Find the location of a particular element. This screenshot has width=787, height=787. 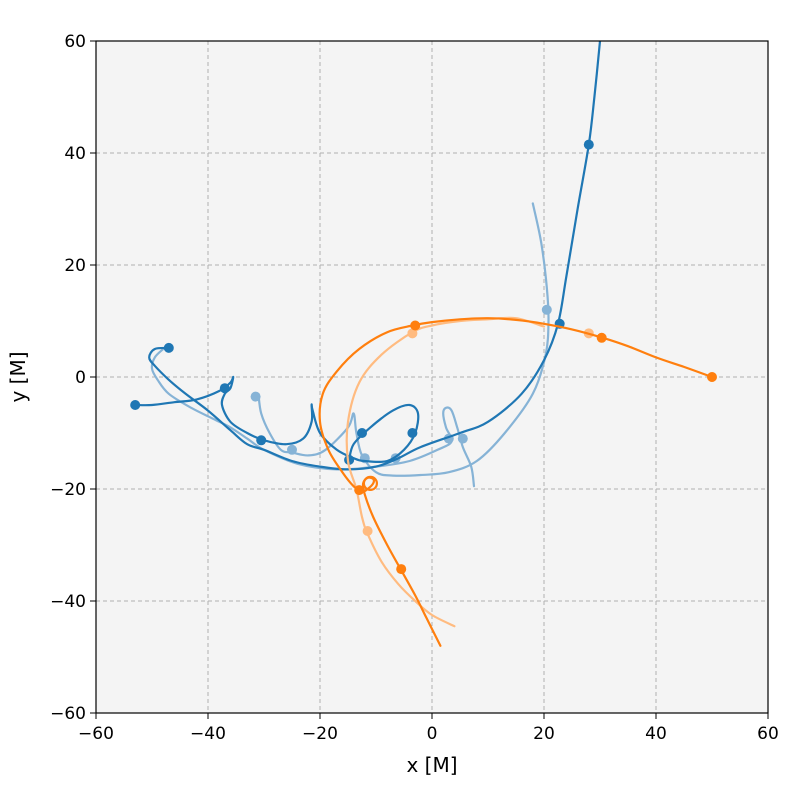

y-tick-label: 20 is located at coordinates (75, 266).